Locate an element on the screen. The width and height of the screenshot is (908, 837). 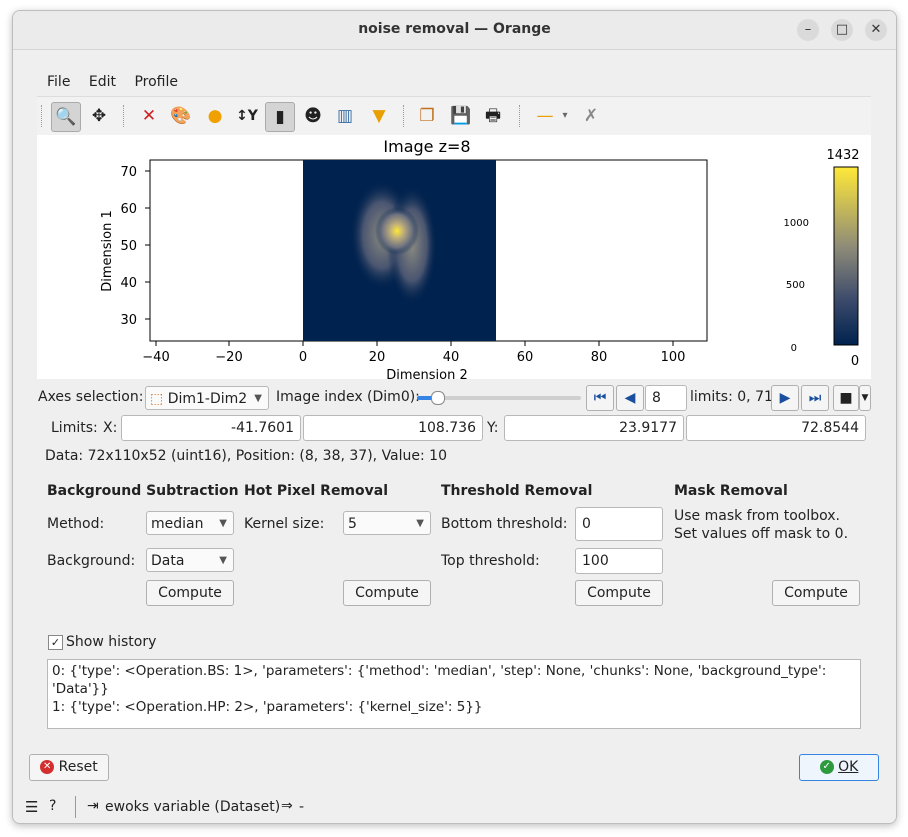
print-icon: 🖶 is located at coordinates (493, 116).